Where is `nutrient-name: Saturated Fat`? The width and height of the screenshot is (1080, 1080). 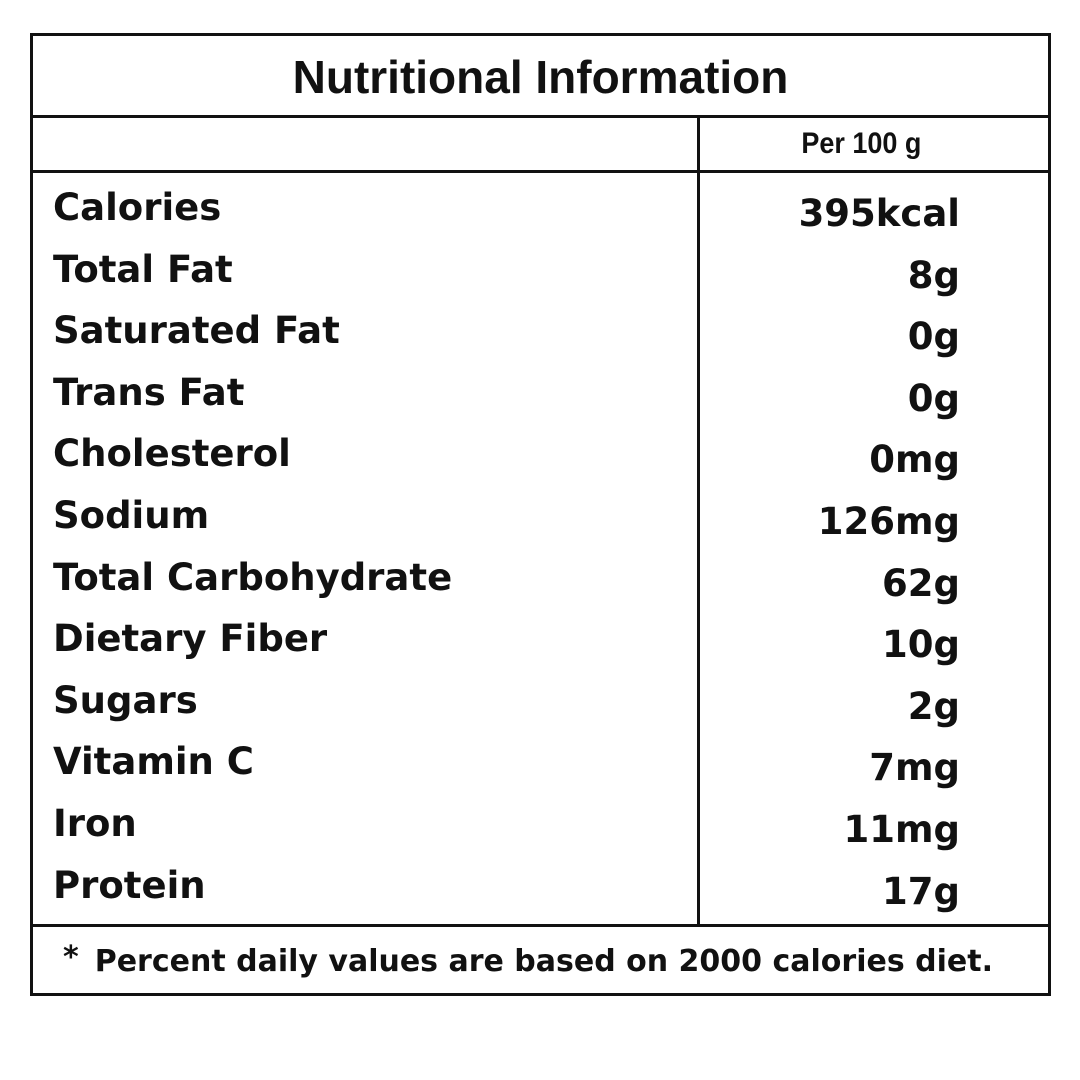
nutrient-name: Saturated Fat is located at coordinates (196, 331).